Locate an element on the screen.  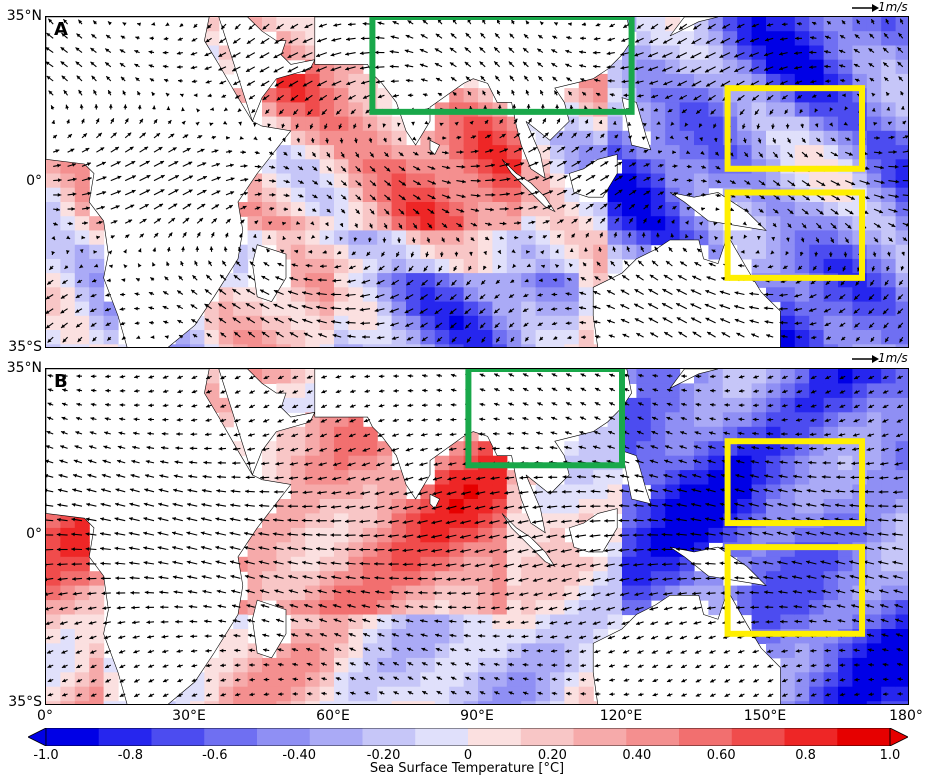
colorbar-tick-label: 0.60 is located at coordinates (721, 755).